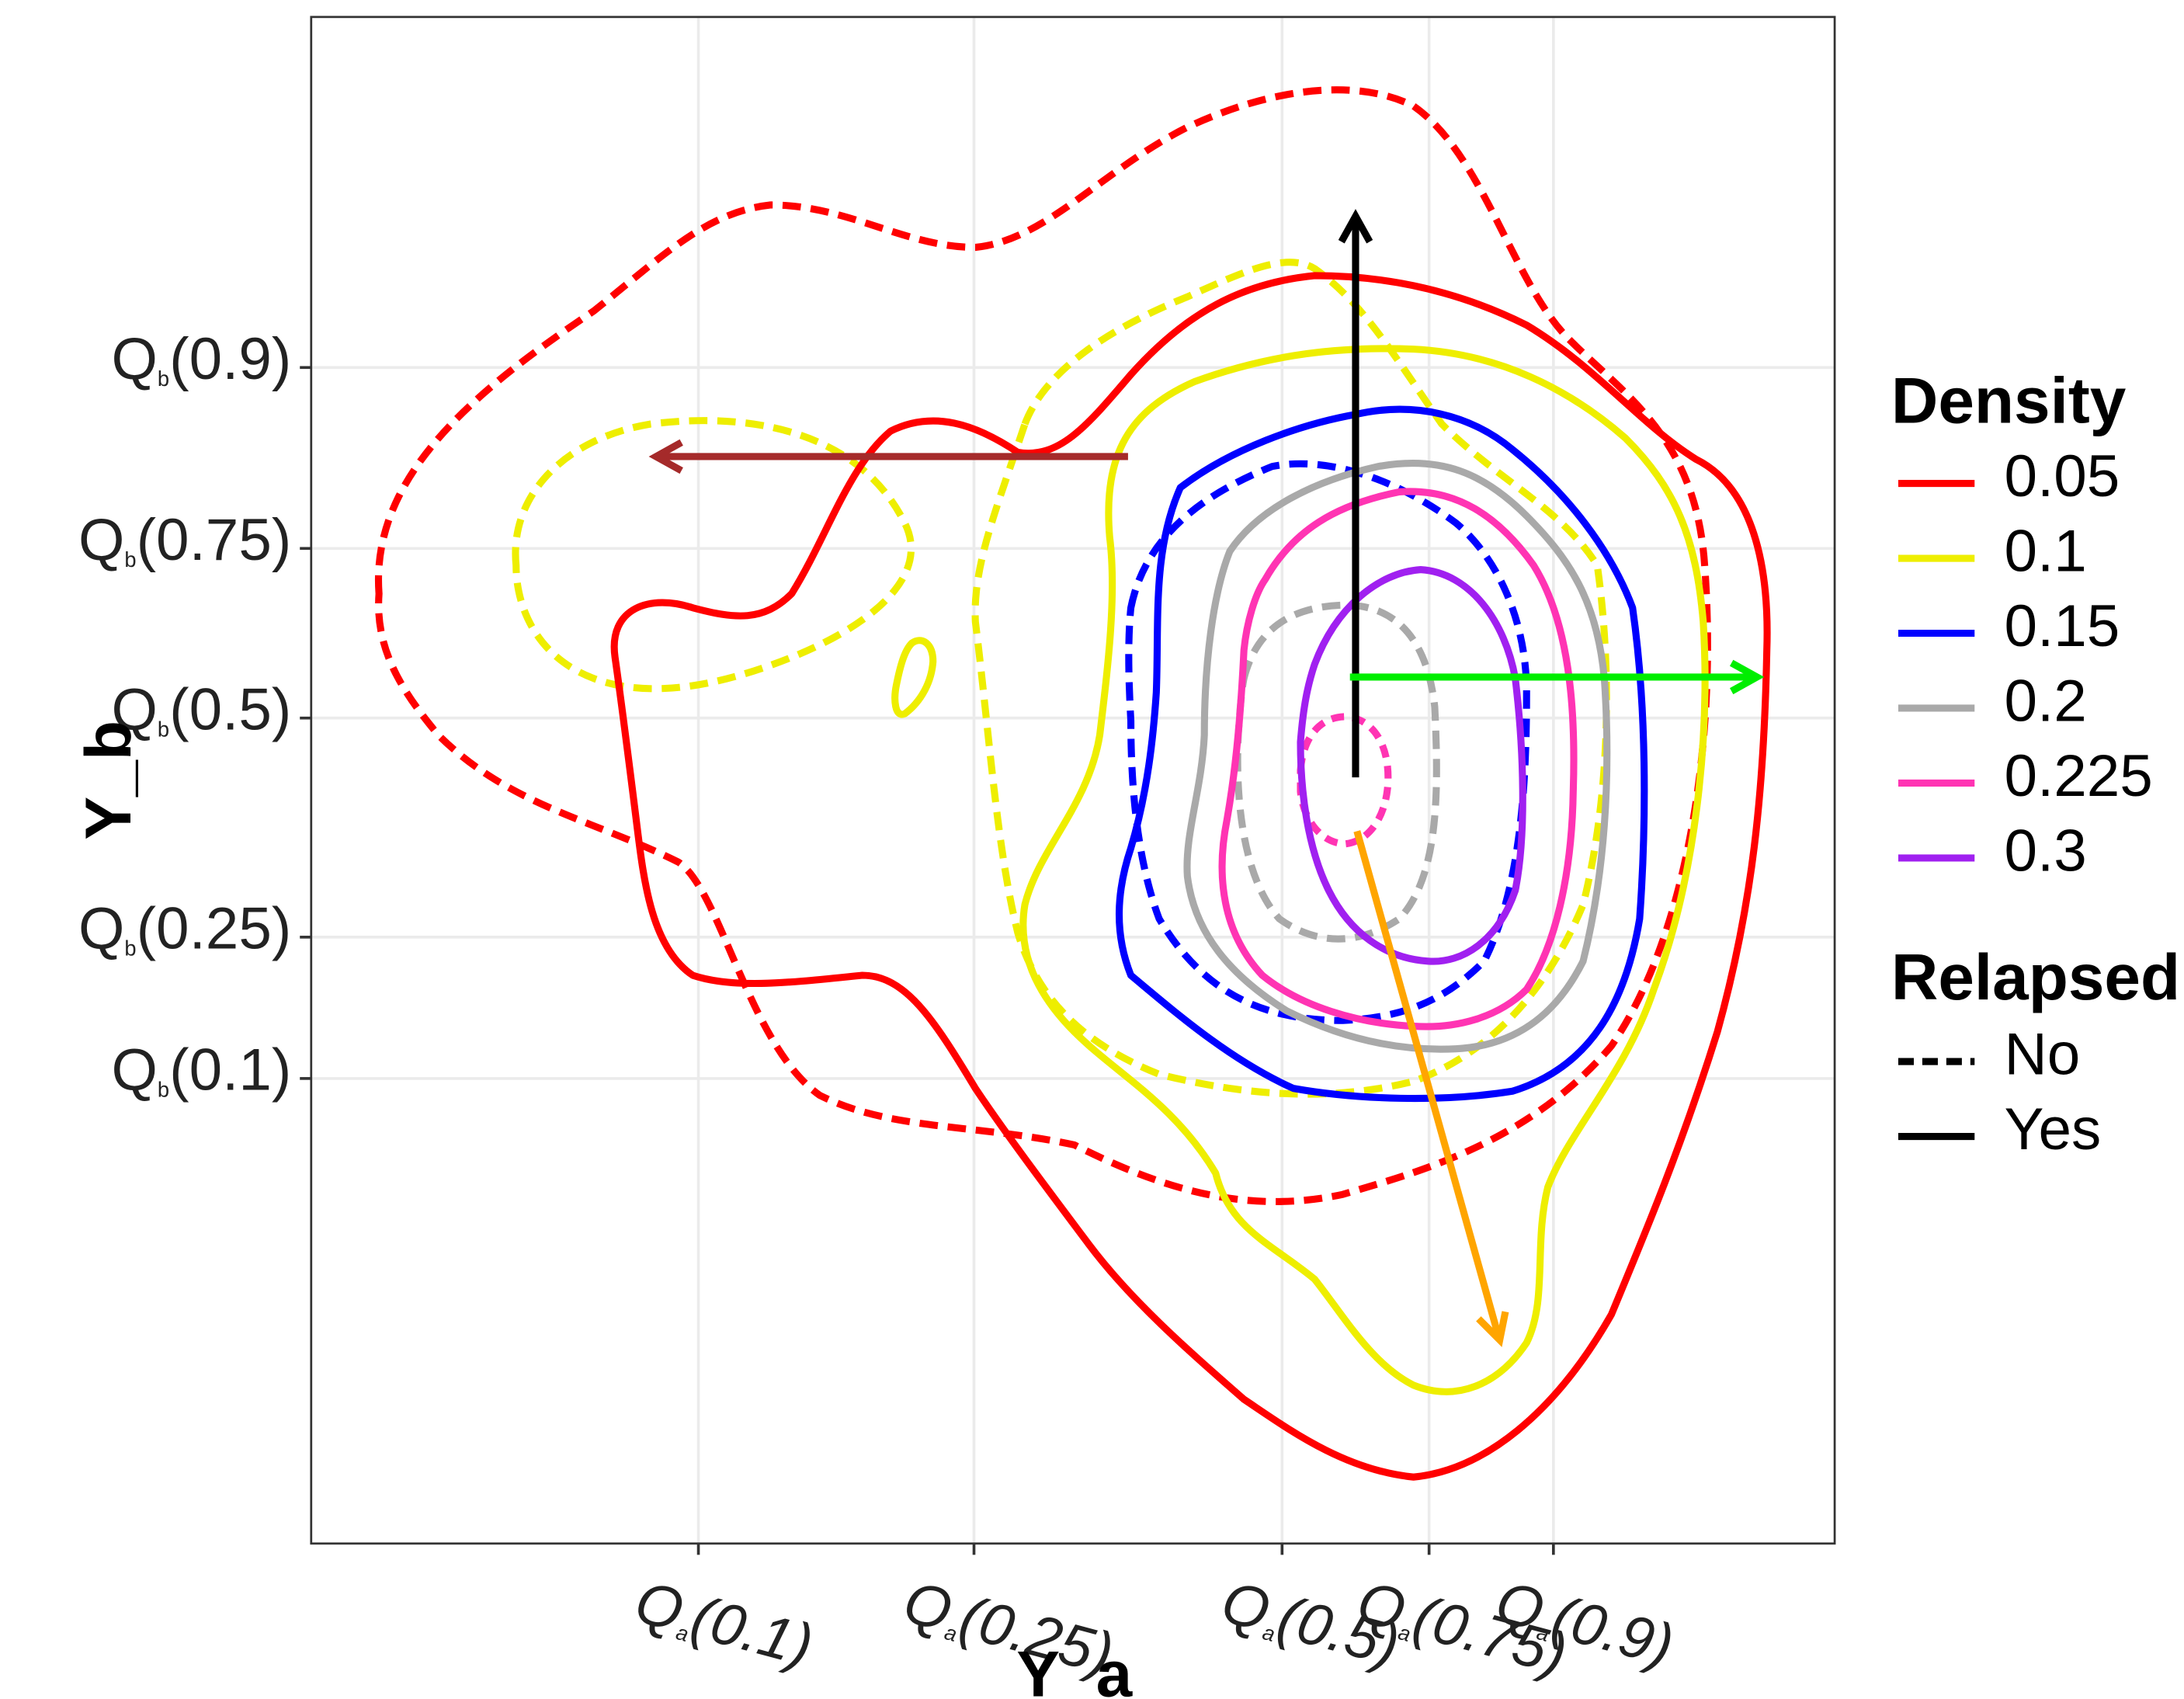 The height and width of the screenshot is (1699, 2184). What do you see at coordinates (2046, 851) in the screenshot?
I see `legend-label-0.3: 0.3` at bounding box center [2046, 851].